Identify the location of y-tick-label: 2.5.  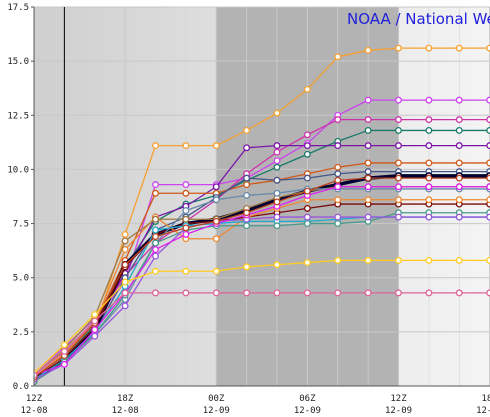
(21, 333).